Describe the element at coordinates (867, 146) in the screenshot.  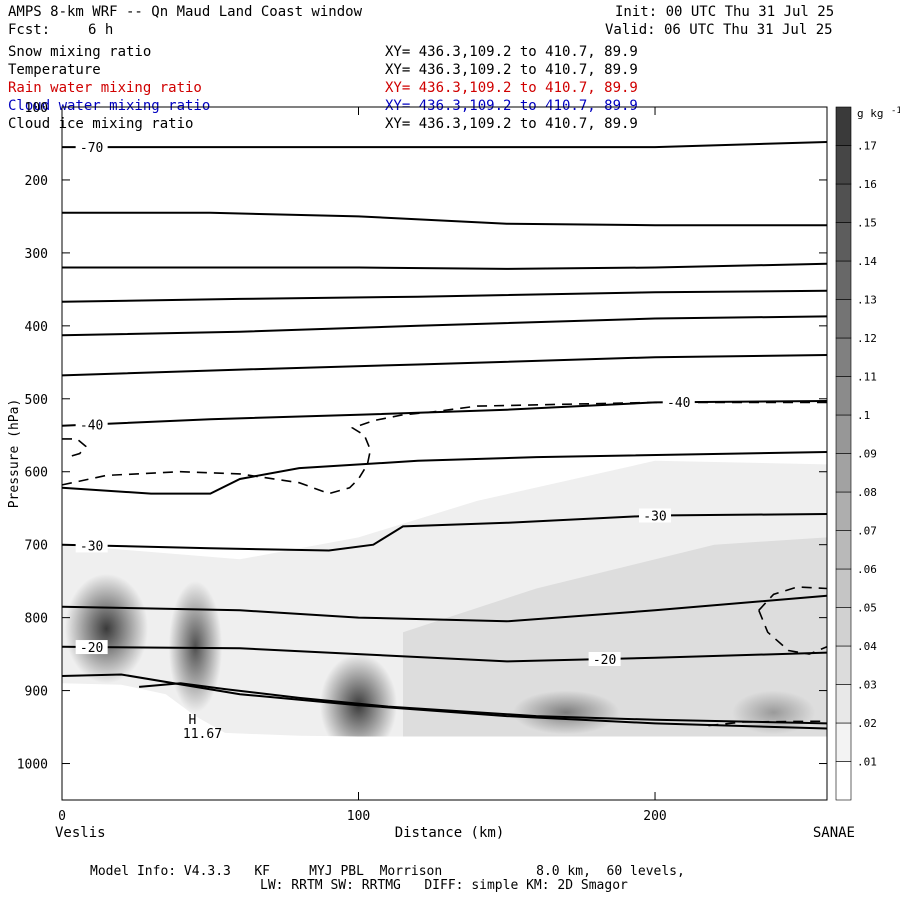
I see `colorbar-level-label: .17` at that location.